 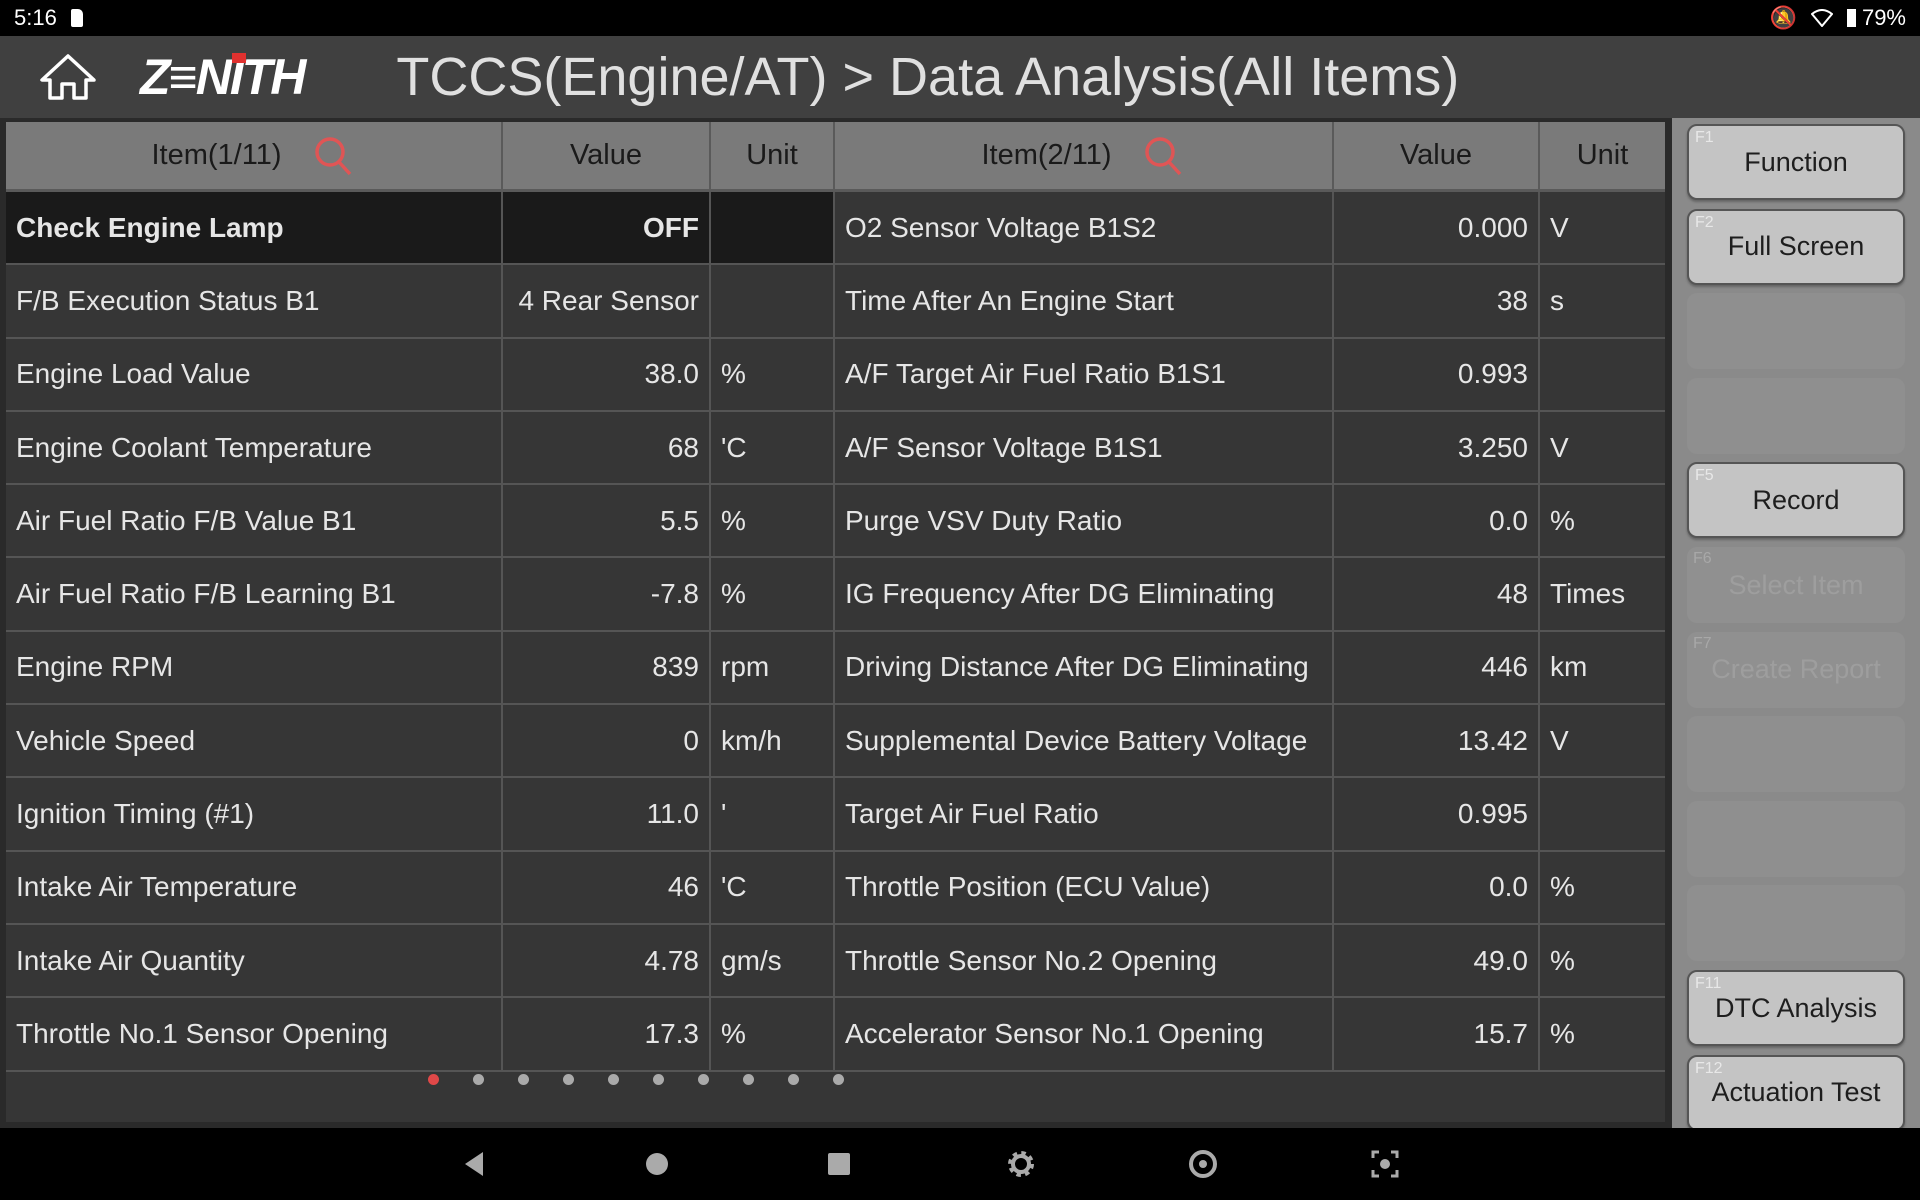 I want to click on item-value: 13.42, so click(x=1437, y=741).